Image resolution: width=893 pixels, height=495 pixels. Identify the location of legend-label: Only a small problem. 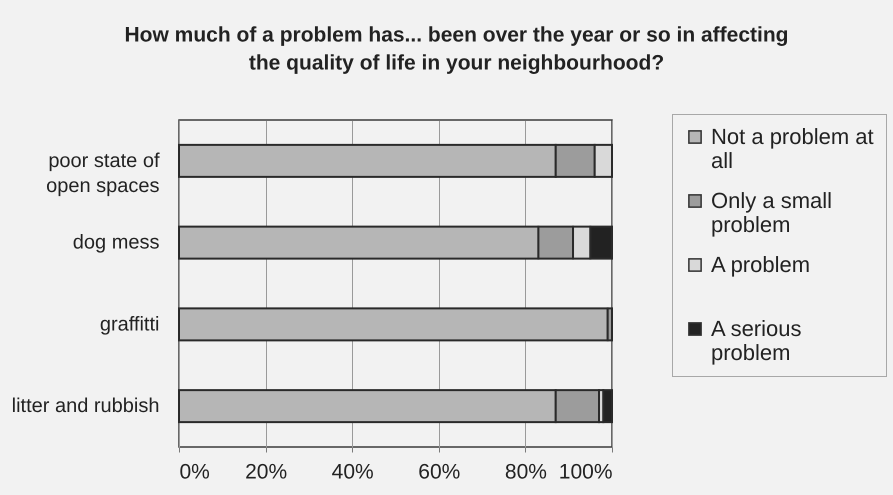
(771, 212).